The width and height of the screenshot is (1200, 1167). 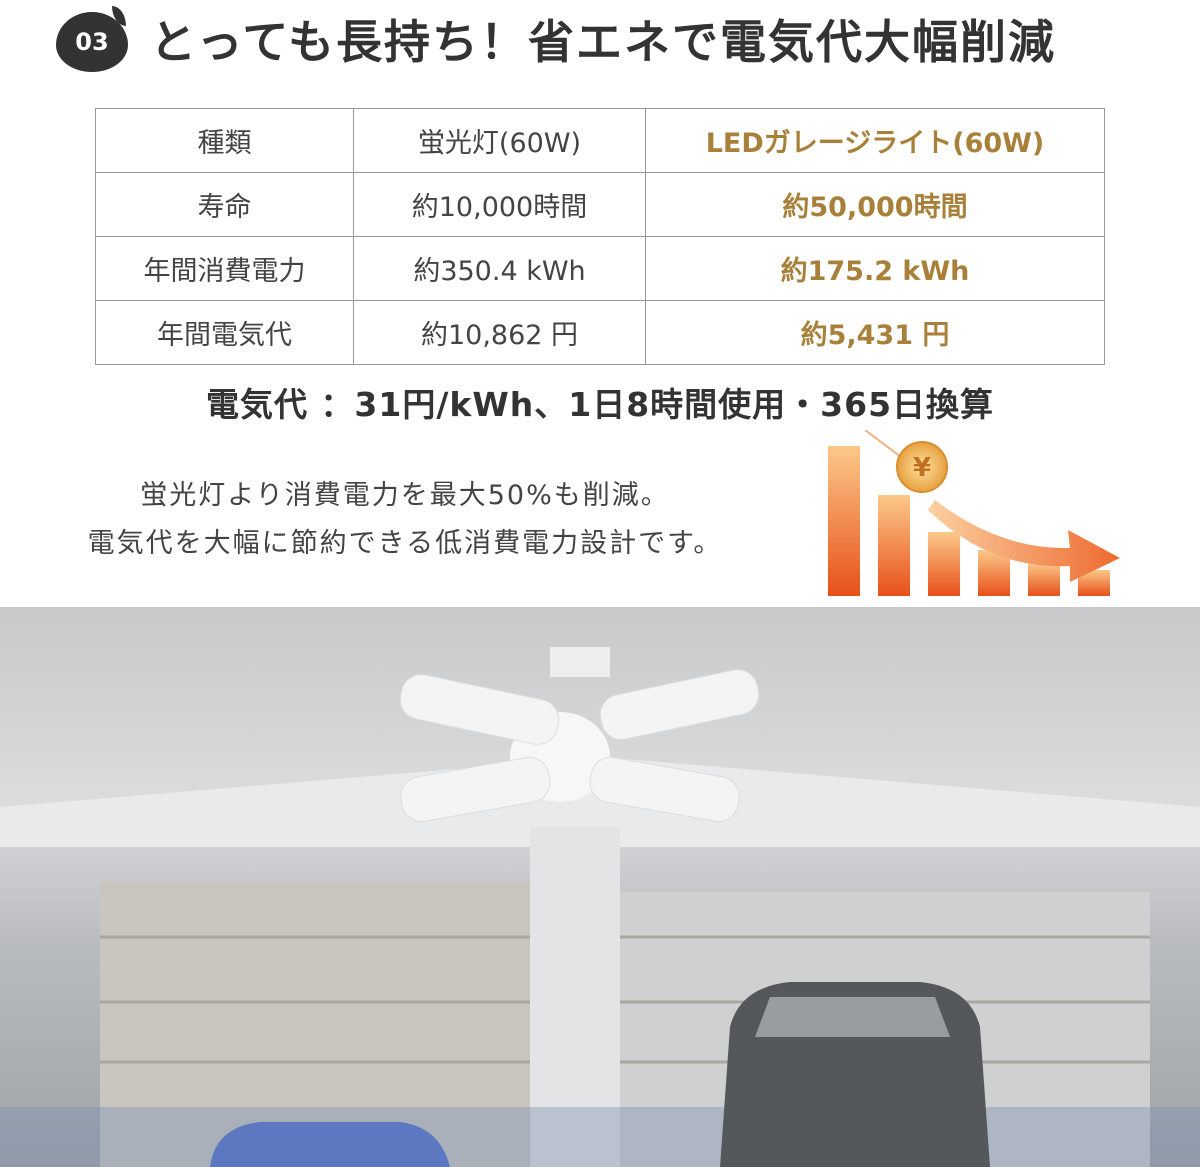 I want to click on description-line-2: 電気代を大幅に節約できる低消費電力設計です。, so click(x=405, y=543).